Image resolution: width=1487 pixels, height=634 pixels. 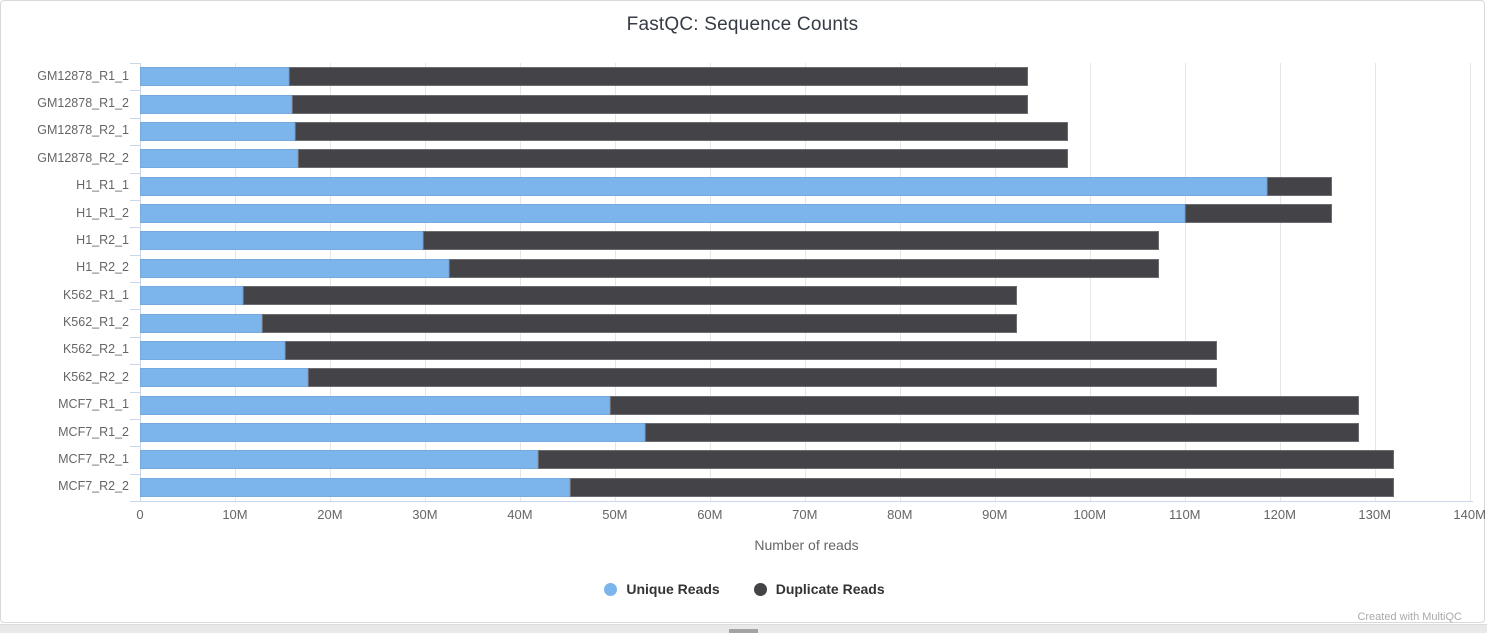 What do you see at coordinates (1279, 514) in the screenshot?
I see `x-axis-tick-label: 120M` at bounding box center [1279, 514].